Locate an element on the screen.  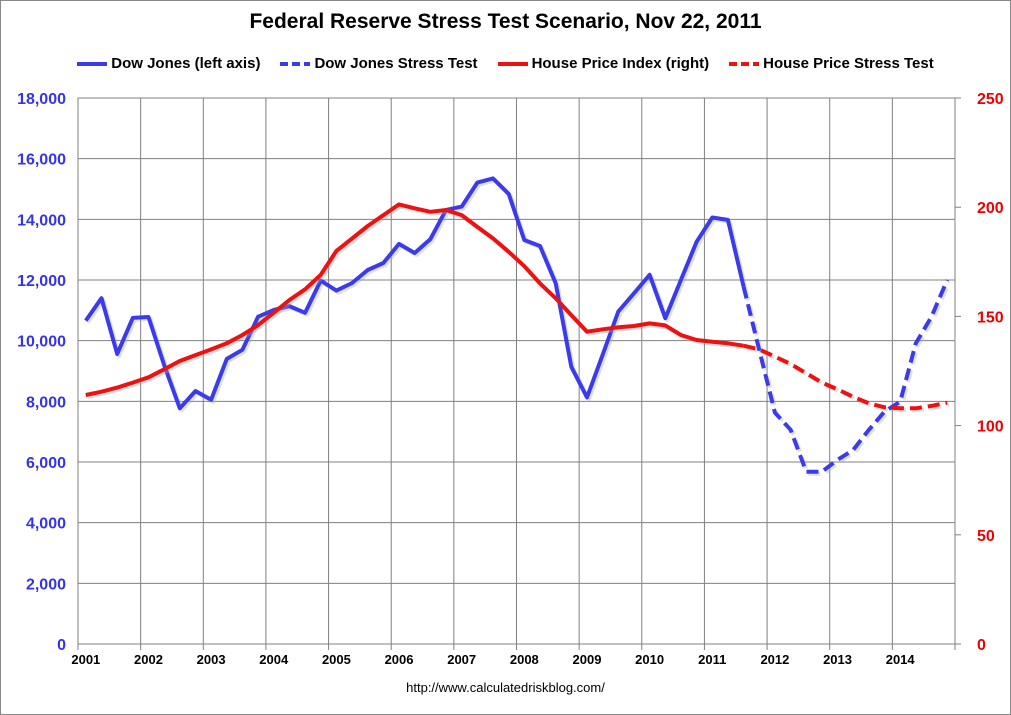
x-tick-label: 2006 is located at coordinates (399, 659).